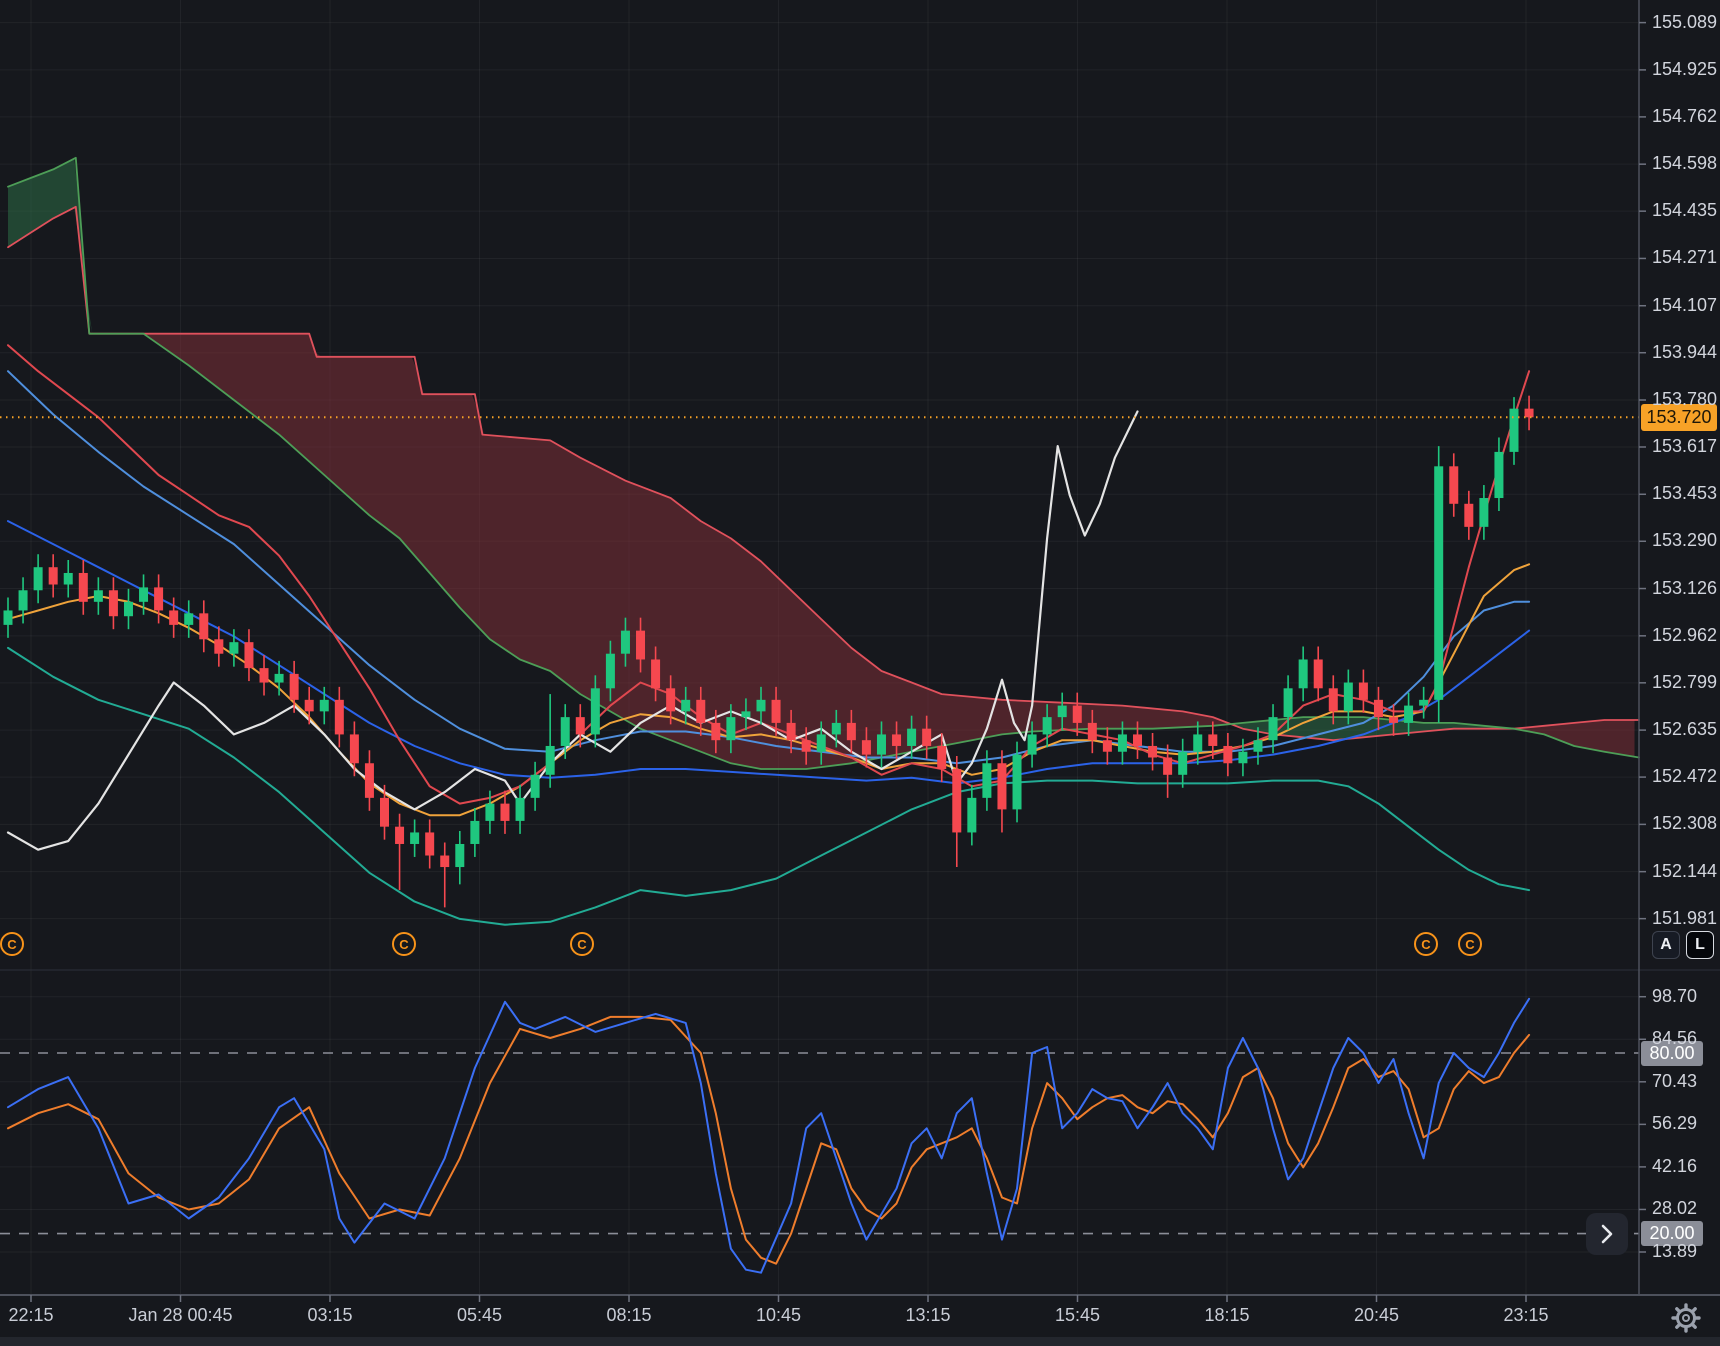 Image resolution: width=1720 pixels, height=1346 pixels. Describe the element at coordinates (1700, 945) in the screenshot. I see `log-scale-button: L` at that location.